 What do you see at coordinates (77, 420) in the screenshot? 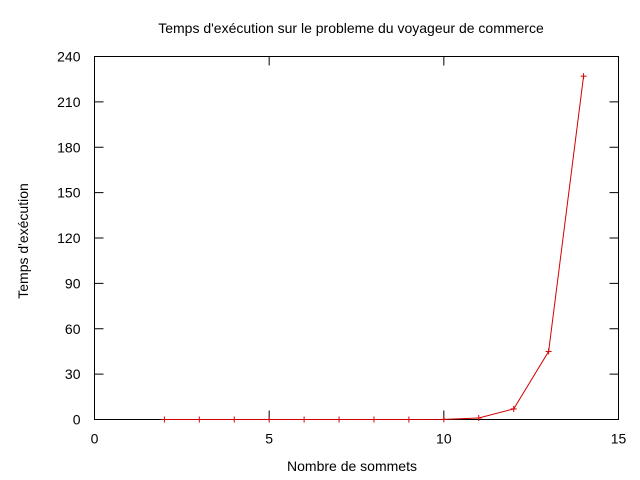
I see `y-tick-label: 0` at bounding box center [77, 420].